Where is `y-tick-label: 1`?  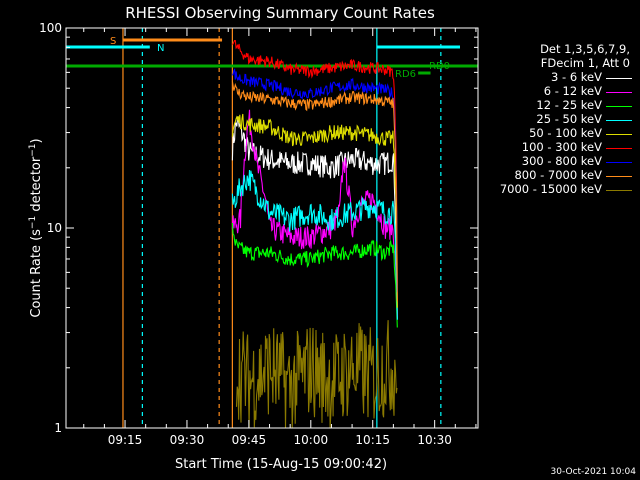
y-tick-label: 1 is located at coordinates (58, 428).